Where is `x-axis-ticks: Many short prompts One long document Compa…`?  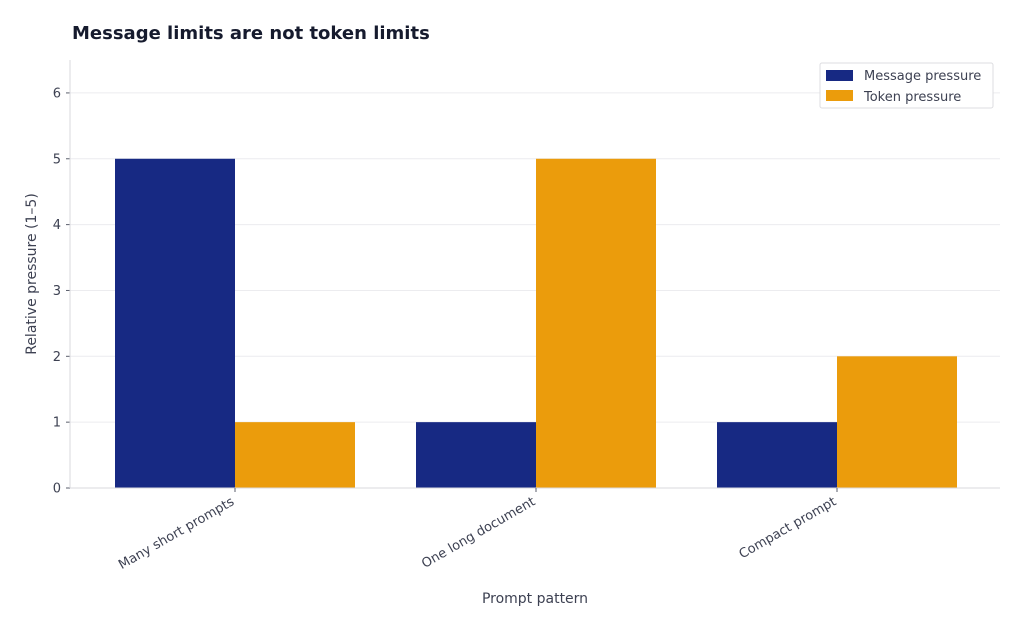
x-axis-ticks: Many short prompts One long document Compa… is located at coordinates (477, 530).